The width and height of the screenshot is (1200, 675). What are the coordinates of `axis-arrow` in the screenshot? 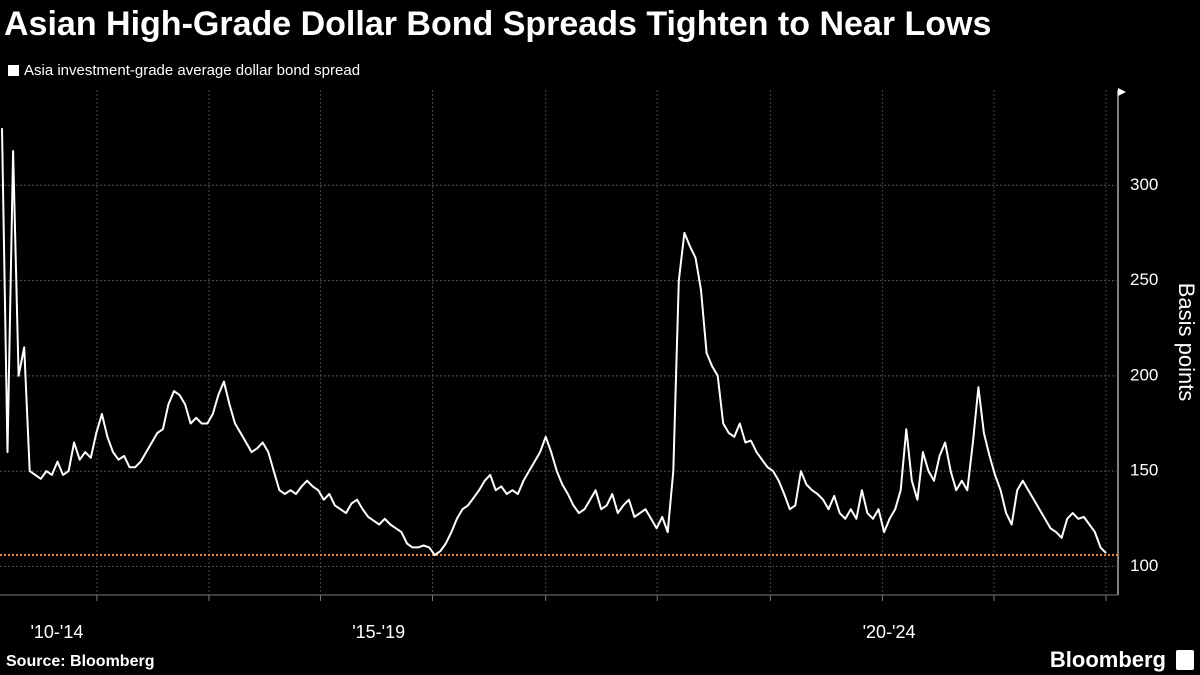 It's located at (1122, 92).